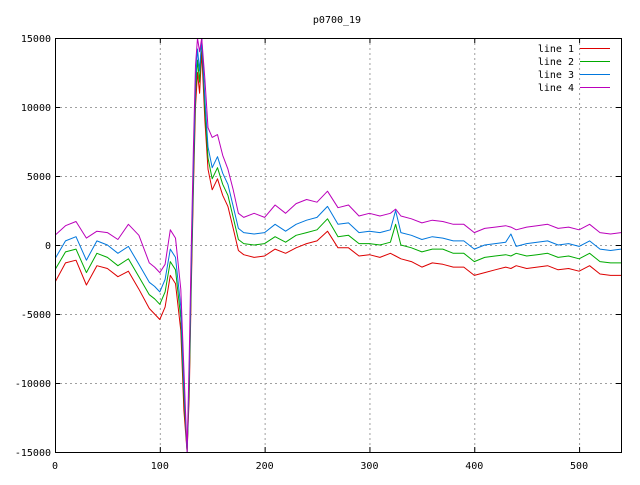 The image size is (640, 485). I want to click on legend: line 1 line 2 line 3 line 4, so click(574, 69).